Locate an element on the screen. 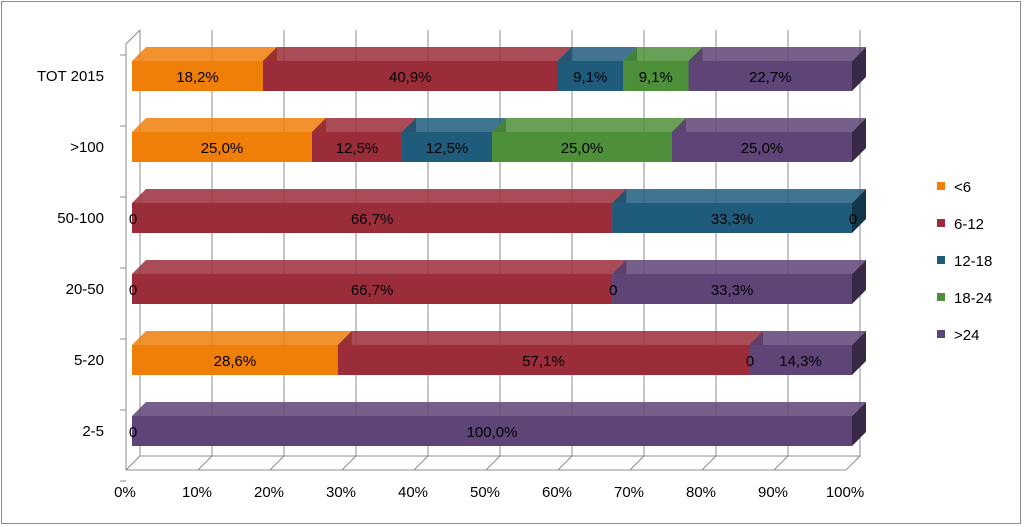 The image size is (1024, 527). value-axis-labels: 0% 10% 20% 30% 40% 50% 60% 70% 80% 90% 100% is located at coordinates (489, 492).